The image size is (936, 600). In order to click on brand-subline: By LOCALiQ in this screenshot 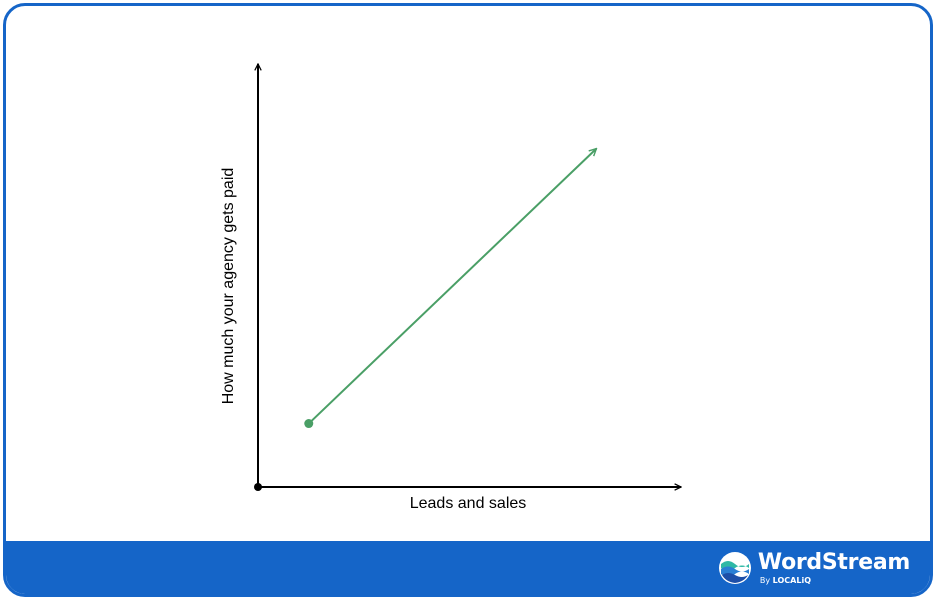, I will do `click(834, 580)`.